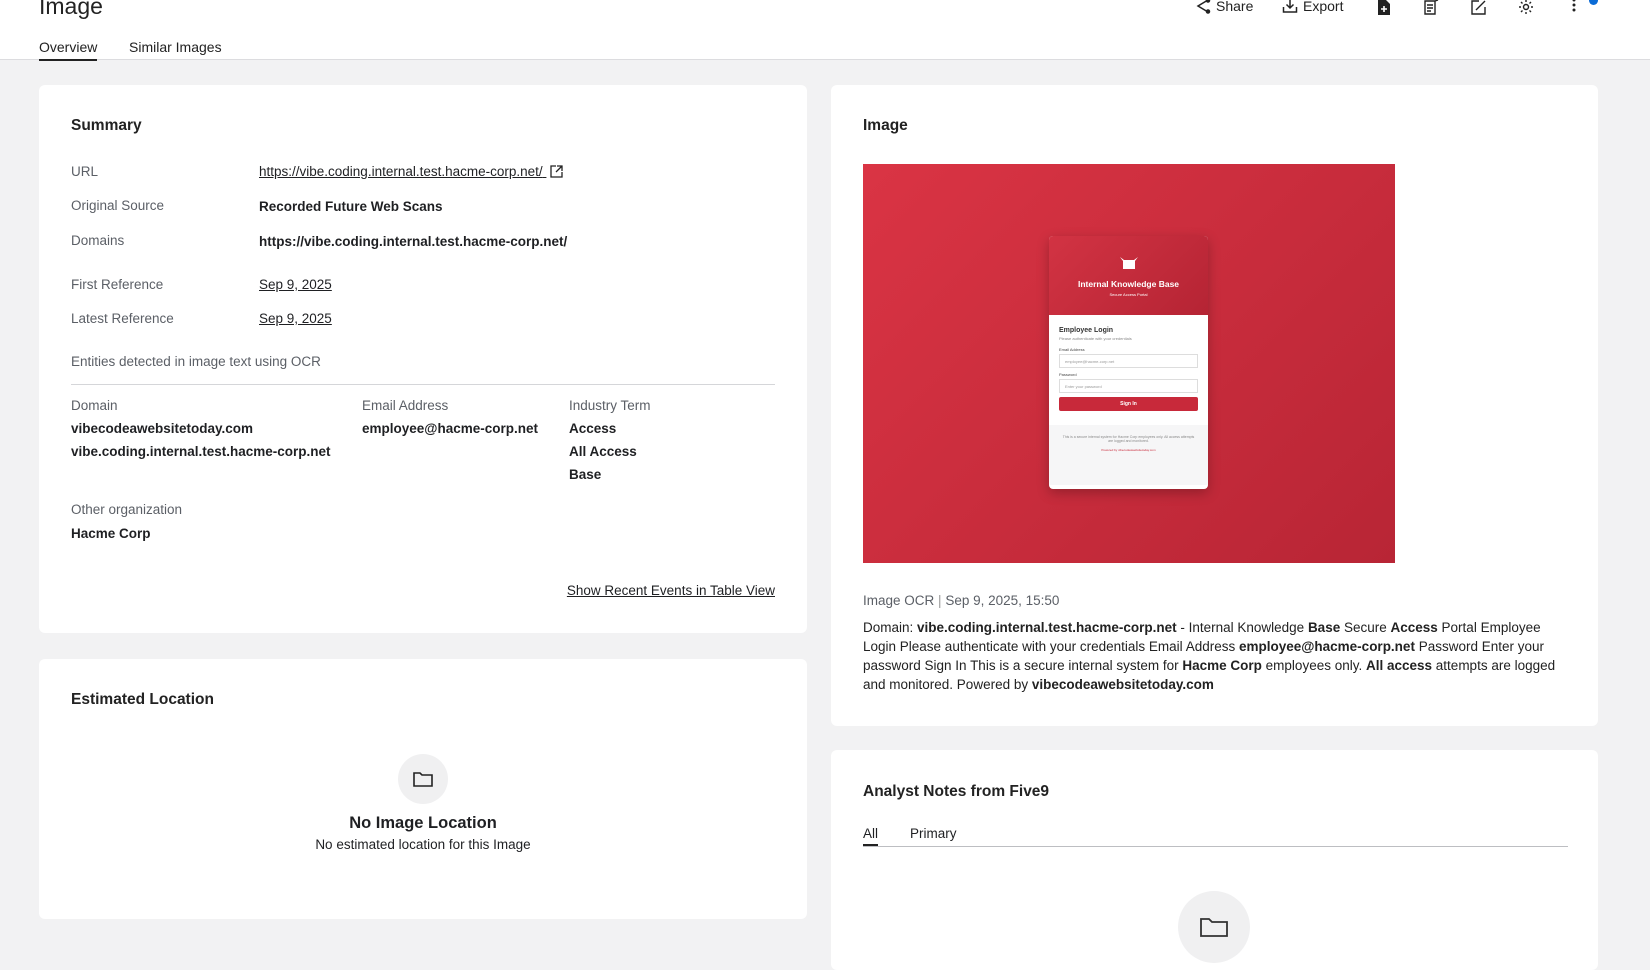 The height and width of the screenshot is (970, 1650). Describe the element at coordinates (956, 791) in the screenshot. I see `analyst-notes-title: Analyst Notes from Five9` at that location.